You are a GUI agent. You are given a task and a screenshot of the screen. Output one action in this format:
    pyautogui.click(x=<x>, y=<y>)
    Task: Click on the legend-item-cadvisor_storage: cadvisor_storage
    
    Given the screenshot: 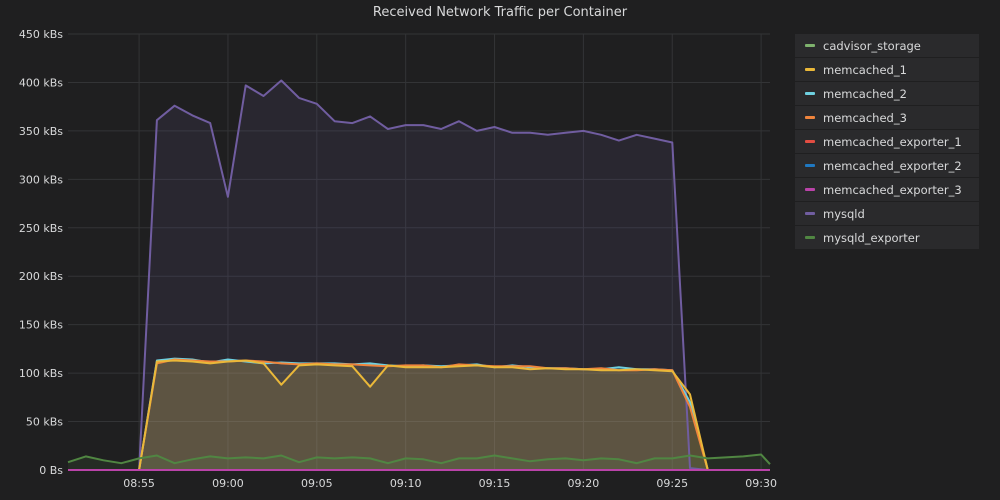 What is the action you would take?
    pyautogui.click(x=887, y=45)
    